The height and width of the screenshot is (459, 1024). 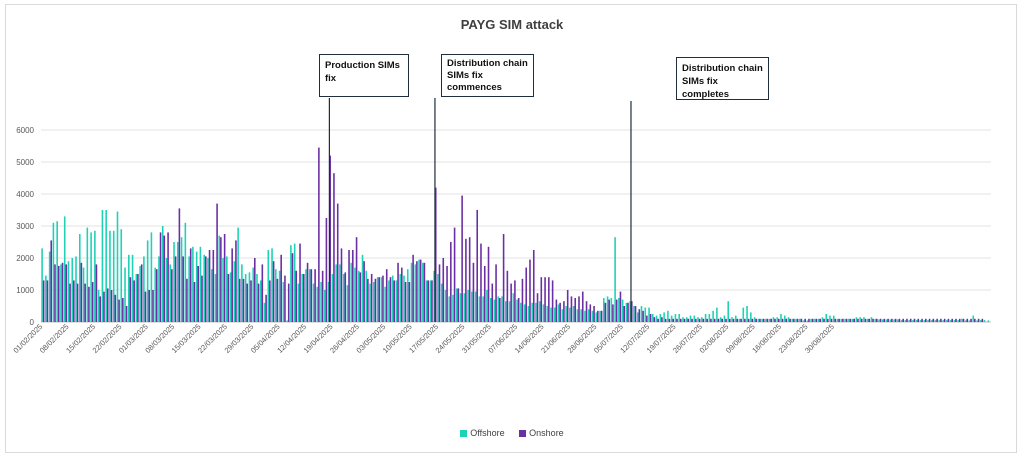 What do you see at coordinates (362, 65) in the screenshot?
I see `annotation-line: Production SIMs` at bounding box center [362, 65].